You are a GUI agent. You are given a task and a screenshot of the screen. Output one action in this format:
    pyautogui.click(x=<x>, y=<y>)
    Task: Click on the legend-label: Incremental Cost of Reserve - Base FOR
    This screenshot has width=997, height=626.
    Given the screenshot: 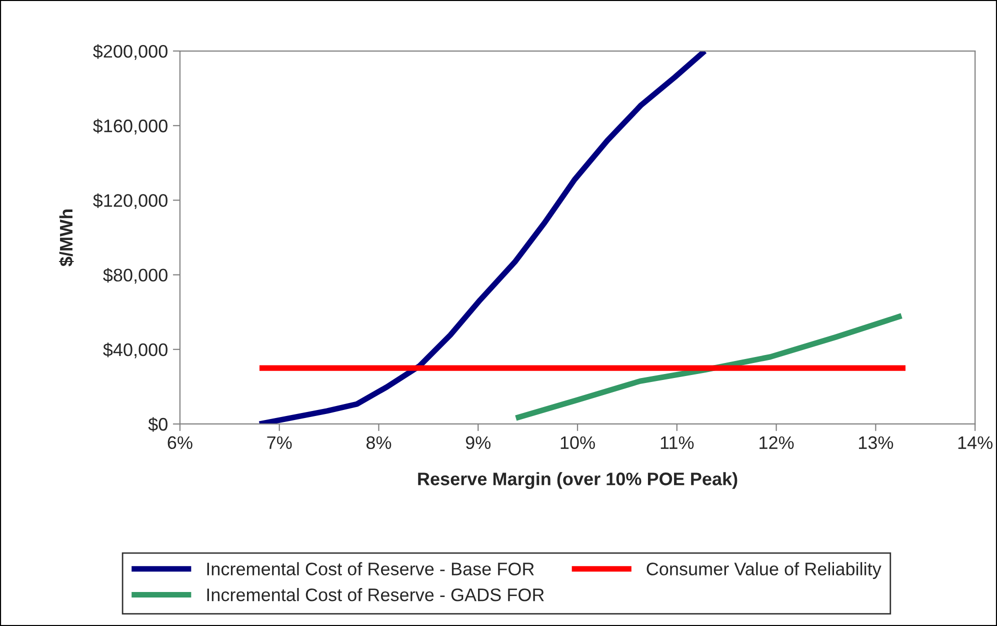 What is the action you would take?
    pyautogui.click(x=370, y=569)
    